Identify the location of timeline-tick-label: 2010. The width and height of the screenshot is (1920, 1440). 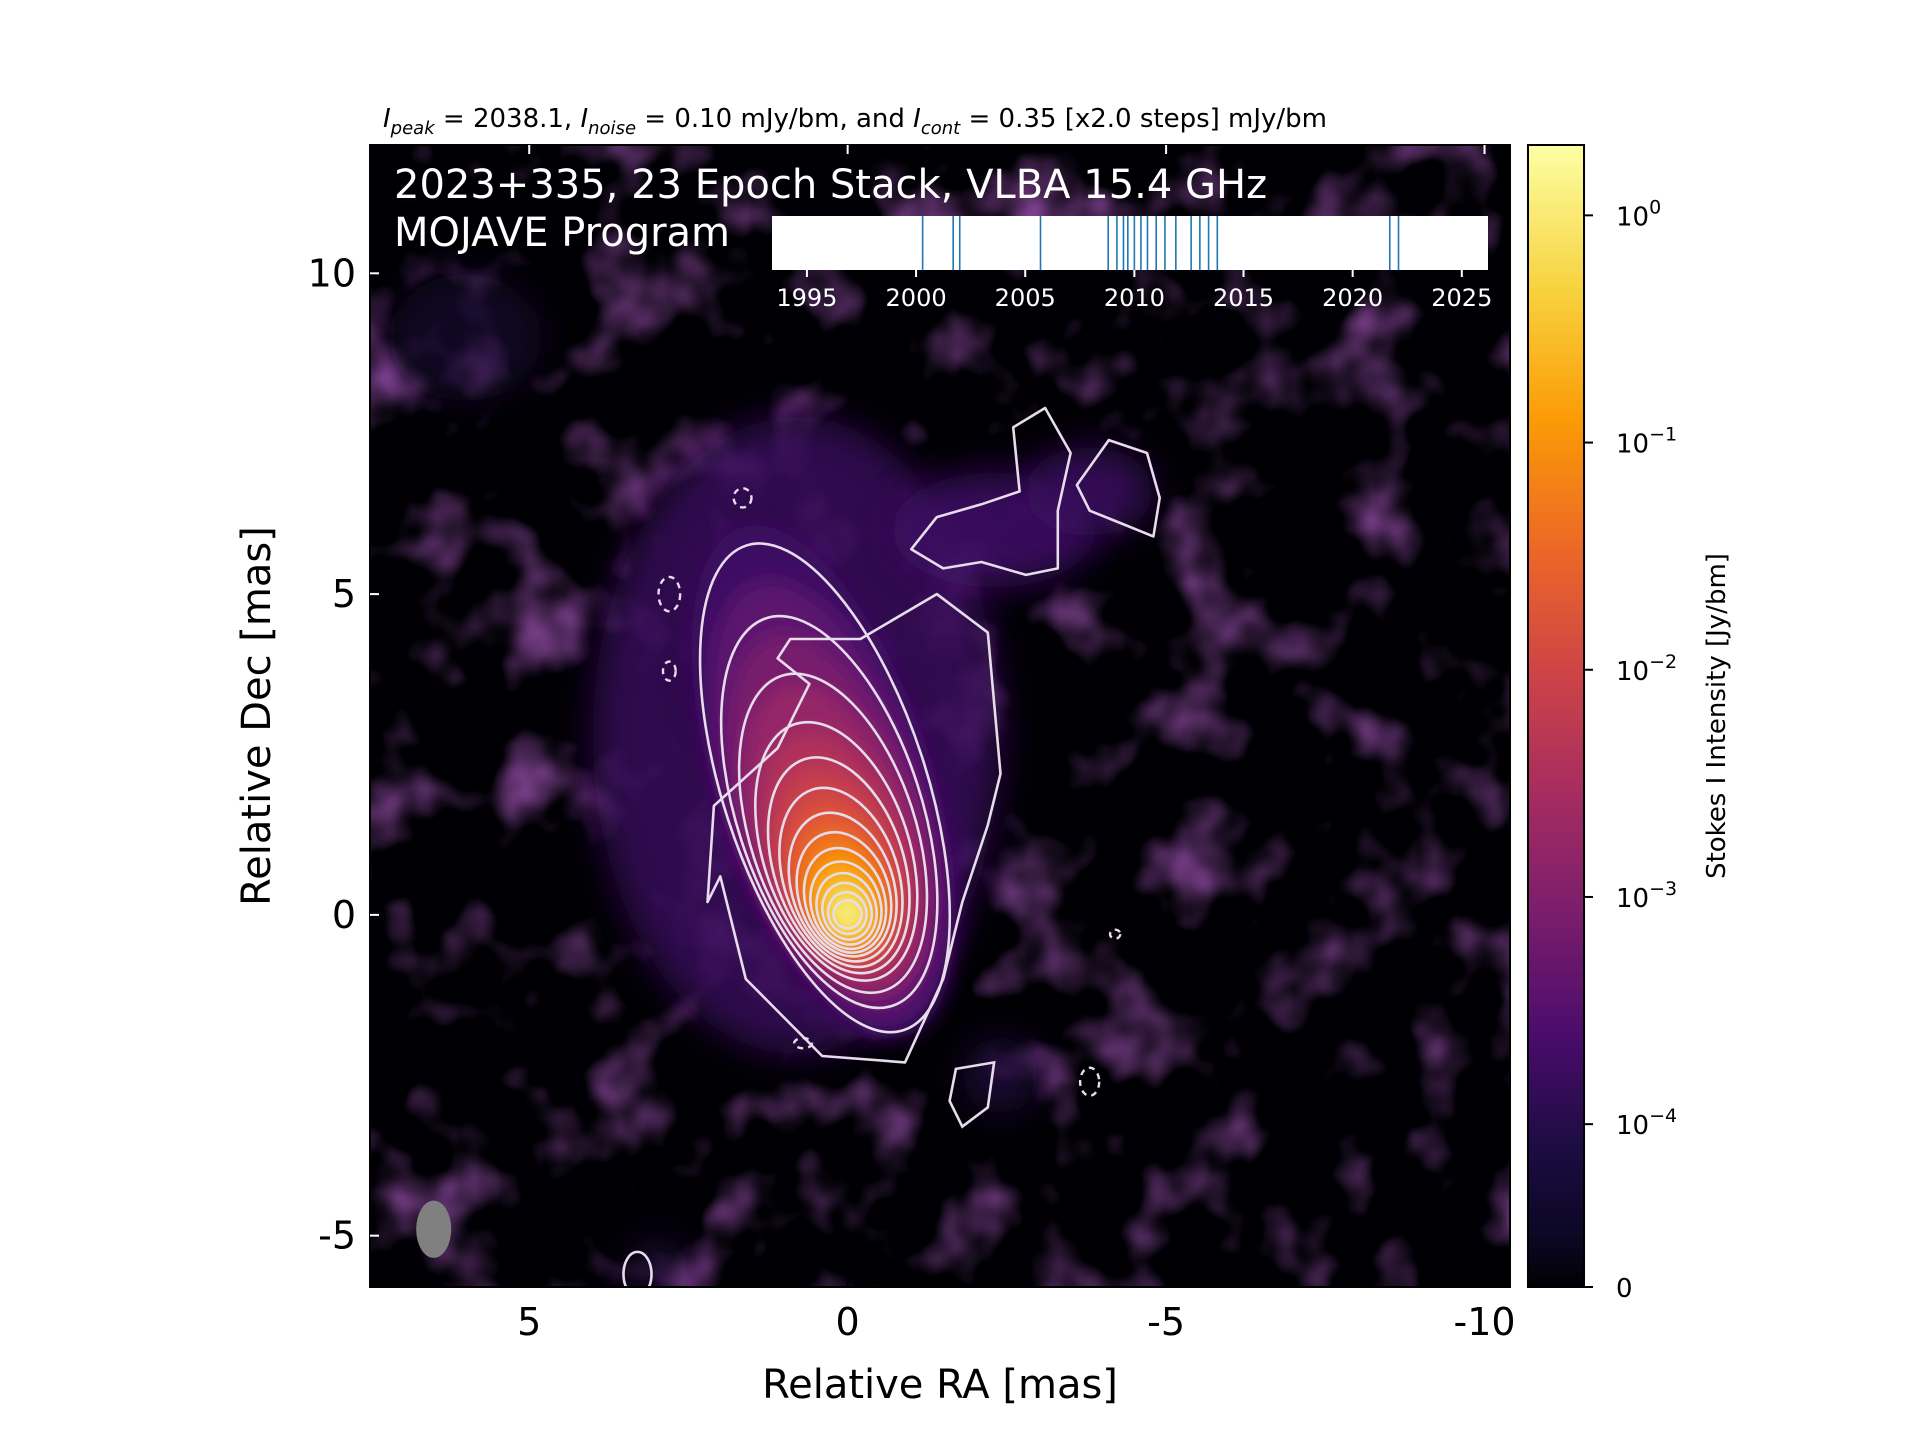
(1134, 298).